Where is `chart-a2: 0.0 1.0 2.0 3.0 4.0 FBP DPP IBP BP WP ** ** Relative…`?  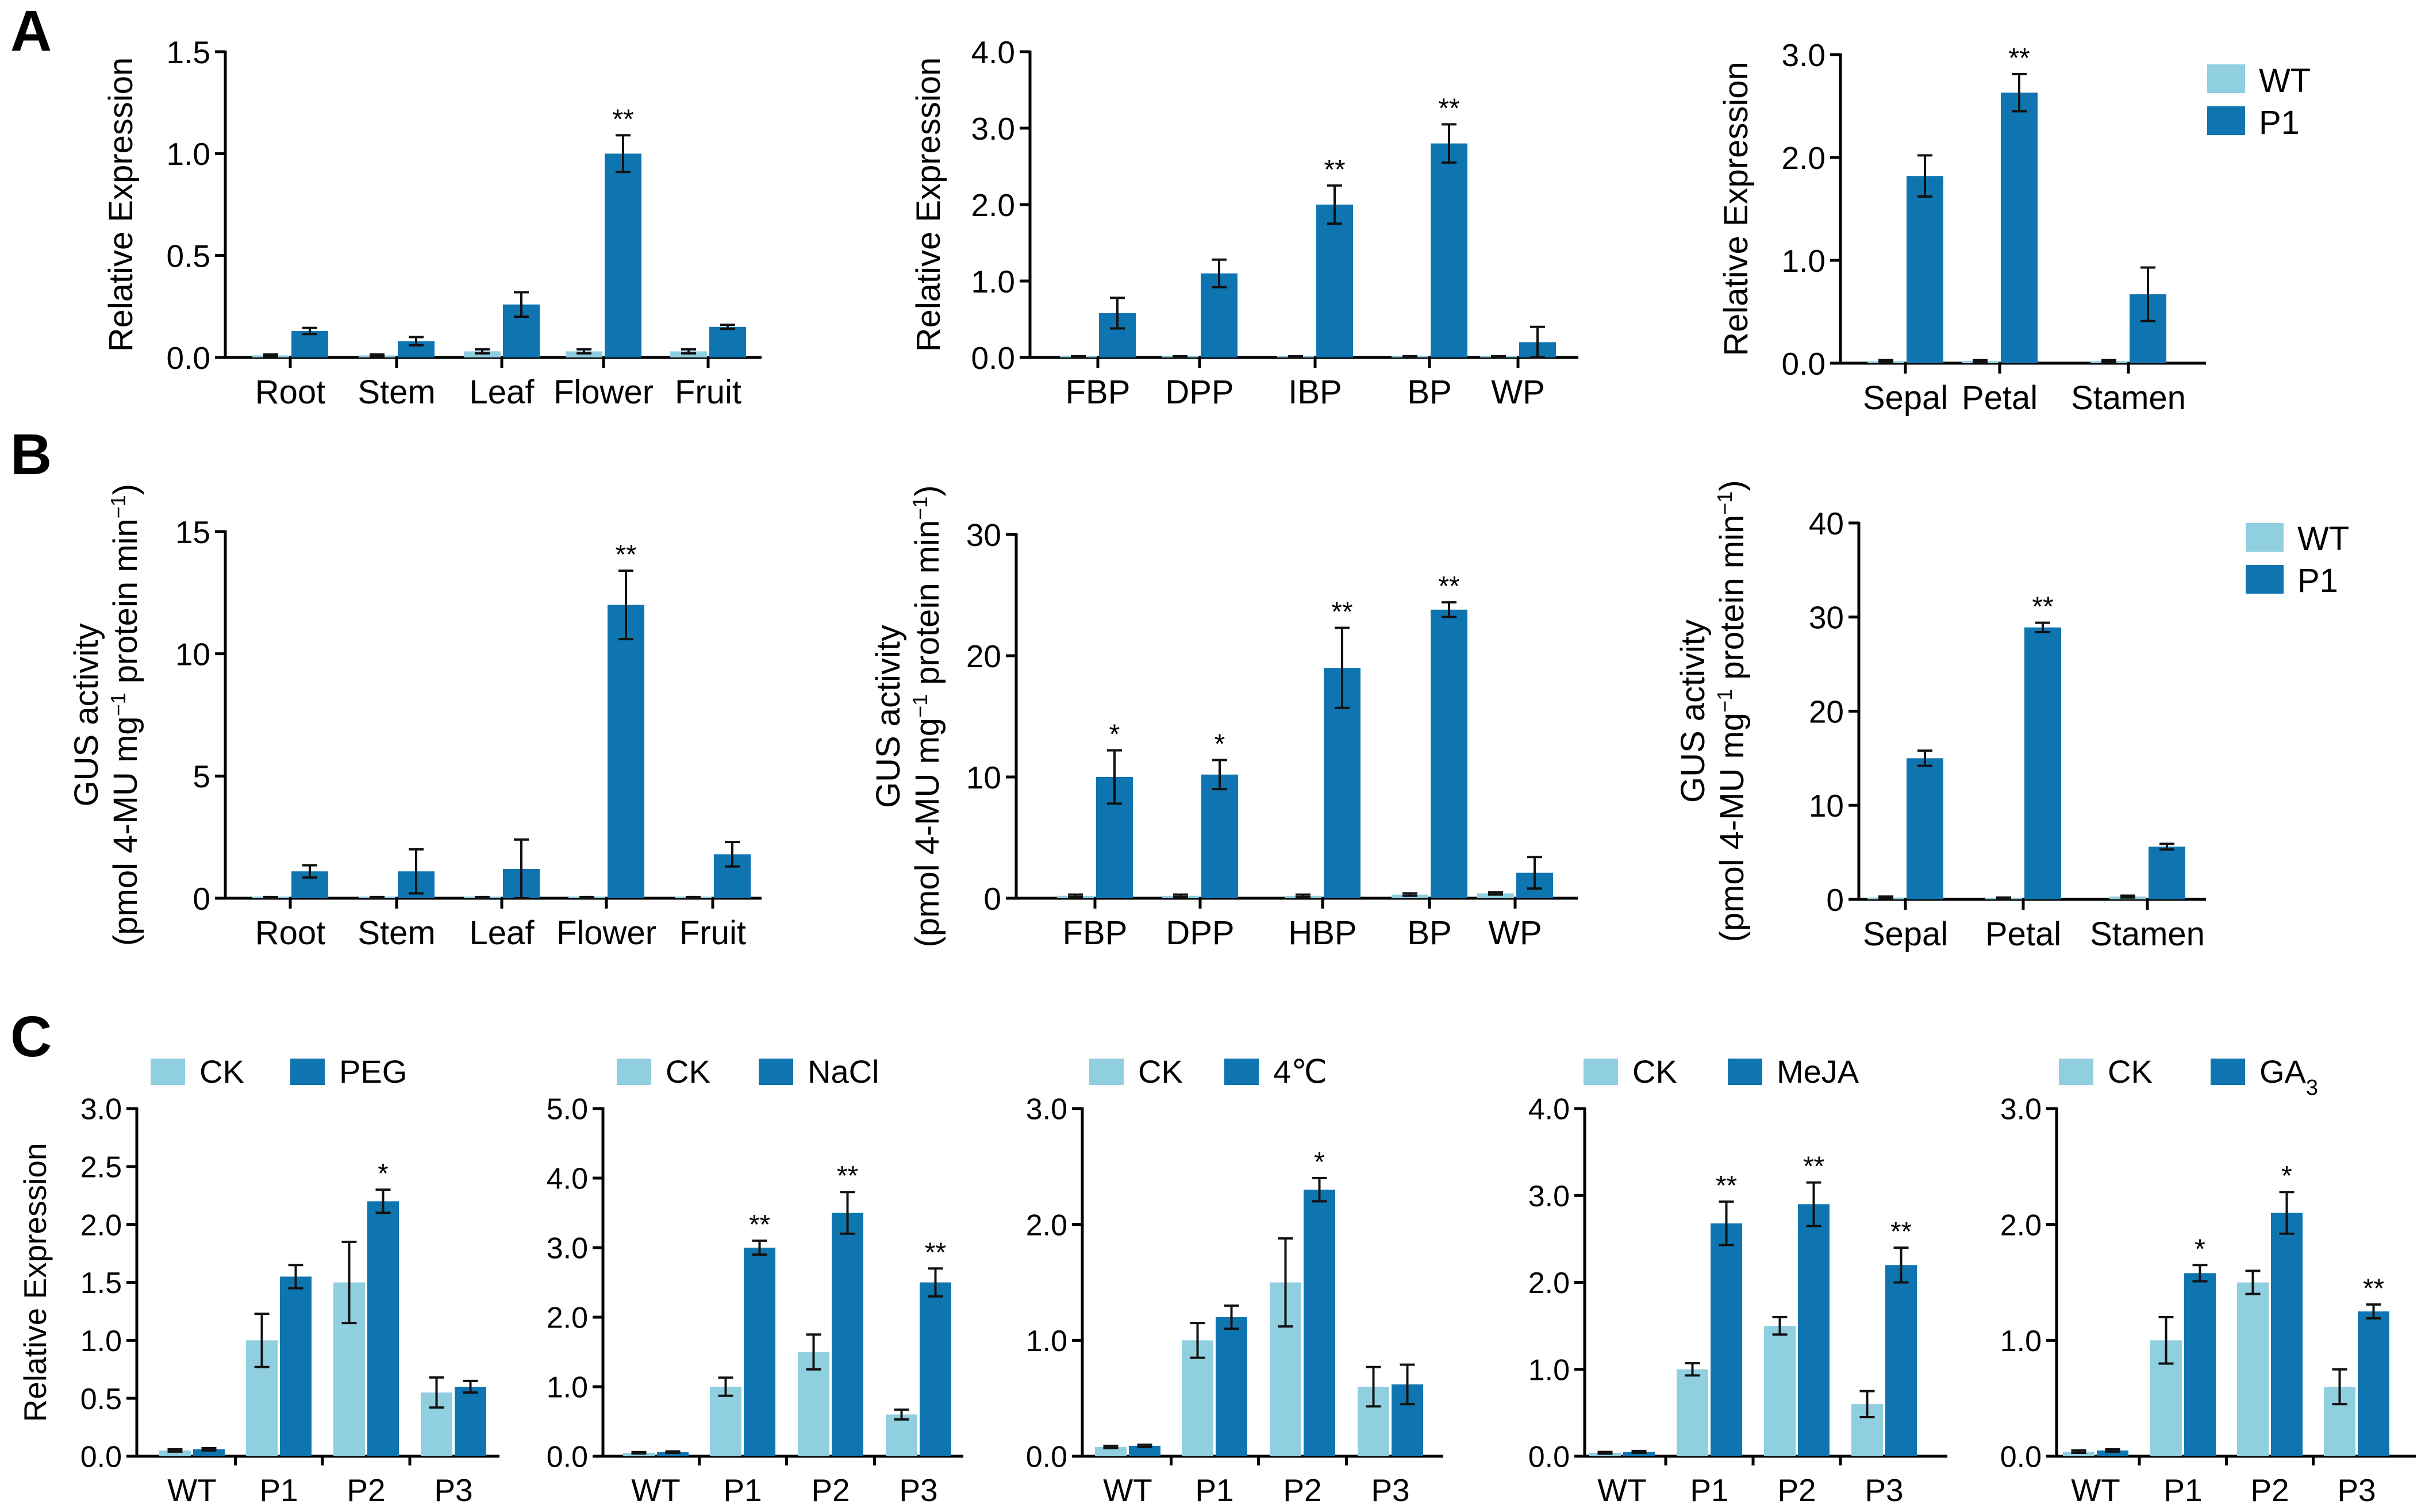 chart-a2: 0.0 1.0 2.0 3.0 4.0 FBP DPP IBP BP WP ** ** Relative… is located at coordinates (1244, 223).